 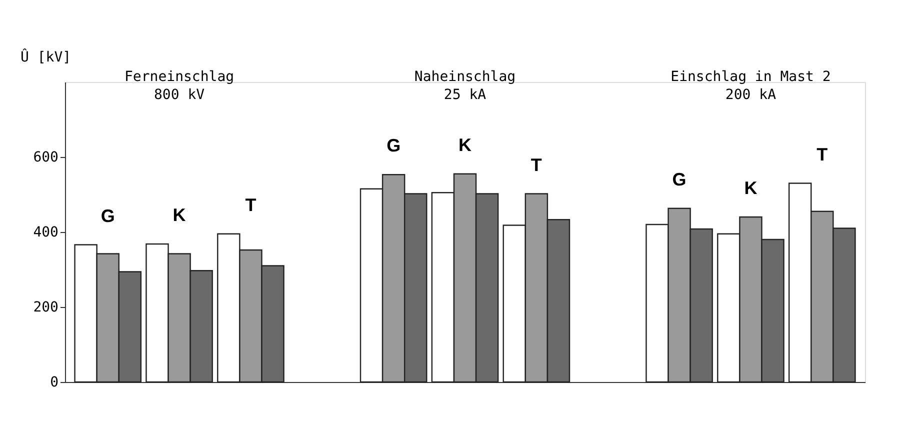 I want to click on y-tick-label: 0, so click(x=54, y=382).